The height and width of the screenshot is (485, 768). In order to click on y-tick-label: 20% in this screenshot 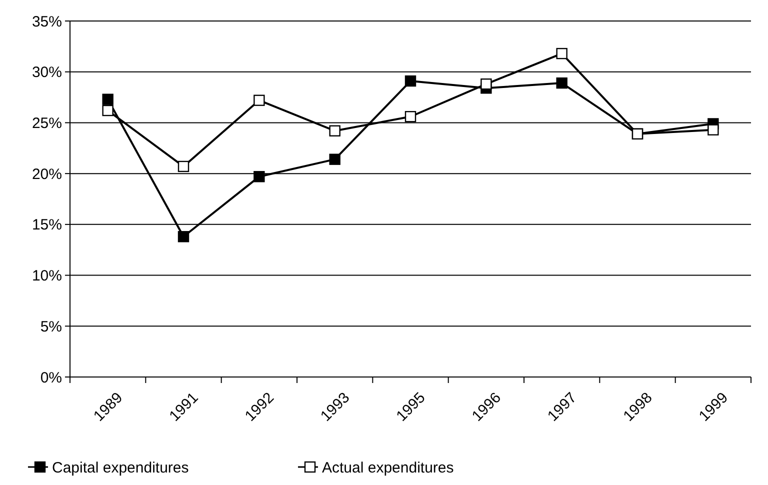, I will do `click(47, 174)`.